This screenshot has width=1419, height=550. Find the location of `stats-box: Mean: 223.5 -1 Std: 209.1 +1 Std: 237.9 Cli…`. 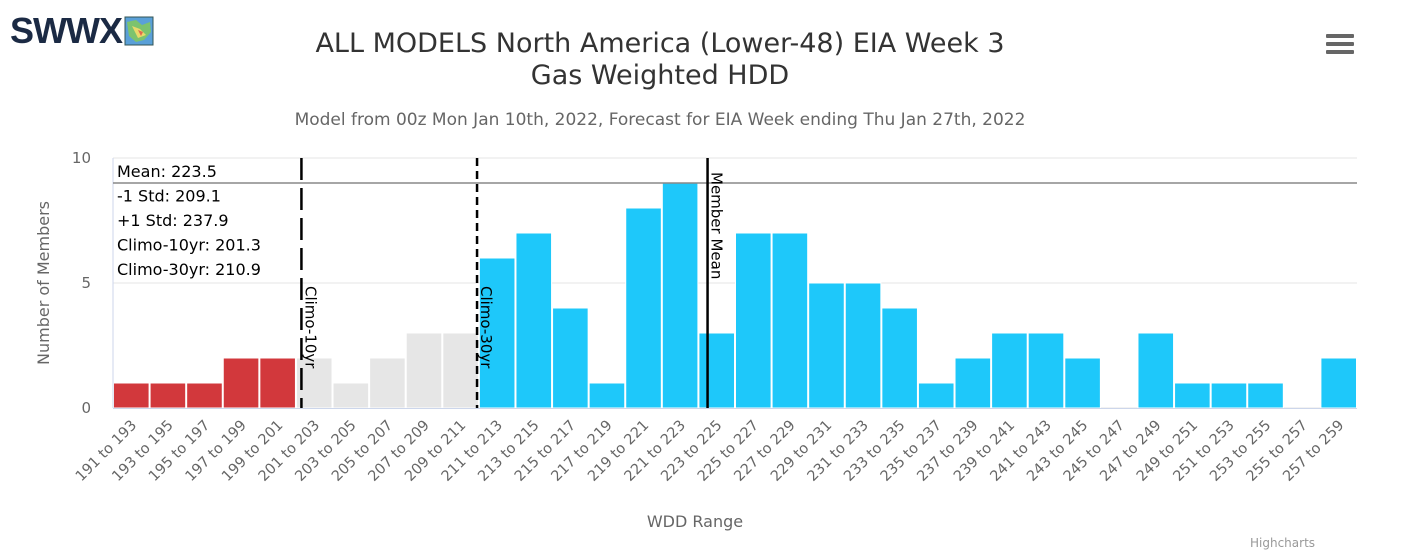

stats-box: Mean: 223.5 -1 Std: 209.1 +1 Std: 237.9 Cli… is located at coordinates (189, 220).